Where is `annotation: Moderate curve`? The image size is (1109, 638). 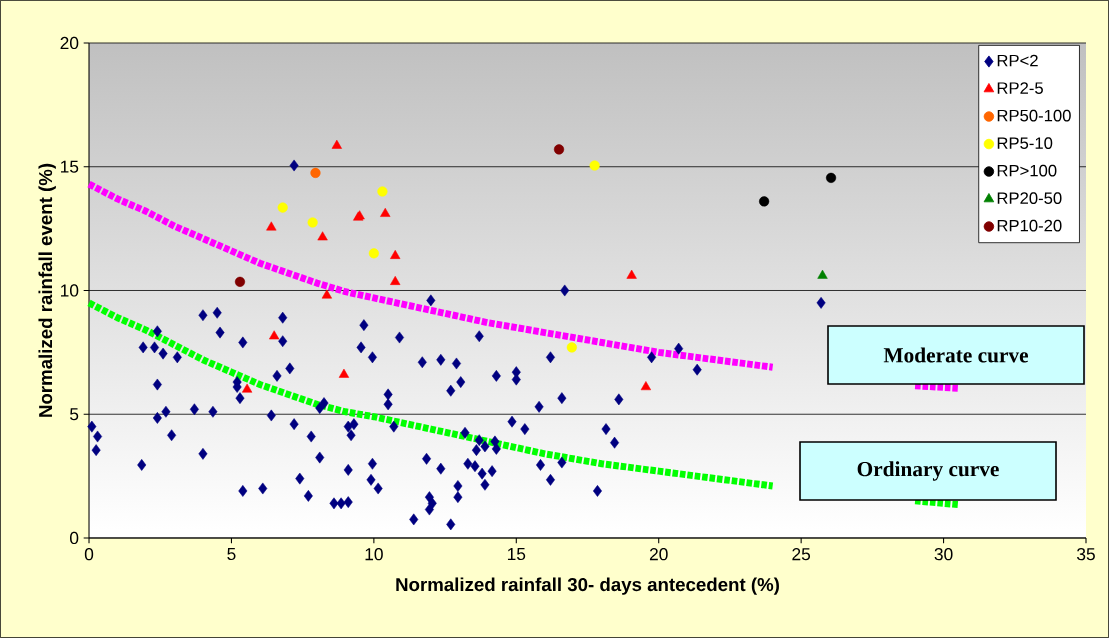
annotation: Moderate curve is located at coordinates (956, 355).